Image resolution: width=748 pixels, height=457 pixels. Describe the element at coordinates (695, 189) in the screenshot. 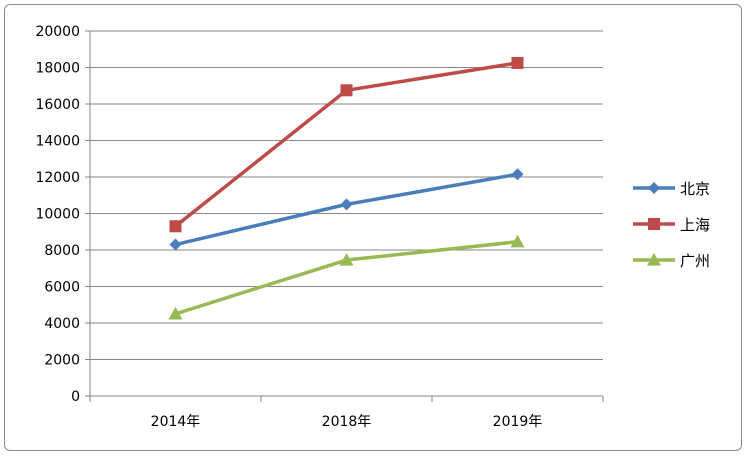

I see `legend-label: 北京` at that location.